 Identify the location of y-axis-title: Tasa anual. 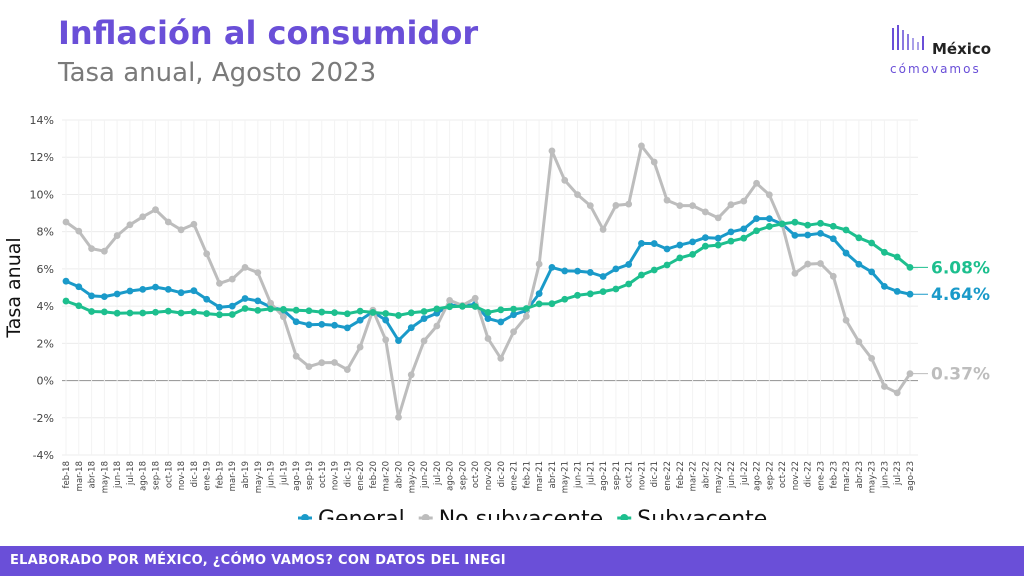
(14, 287).